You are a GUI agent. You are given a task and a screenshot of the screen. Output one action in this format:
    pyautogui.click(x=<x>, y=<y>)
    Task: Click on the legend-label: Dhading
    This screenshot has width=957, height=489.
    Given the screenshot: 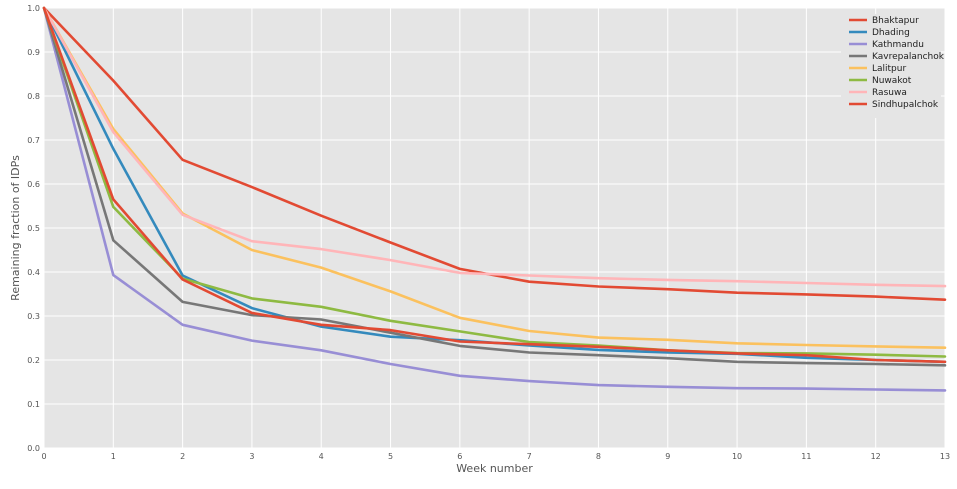 What is the action you would take?
    pyautogui.click(x=891, y=33)
    